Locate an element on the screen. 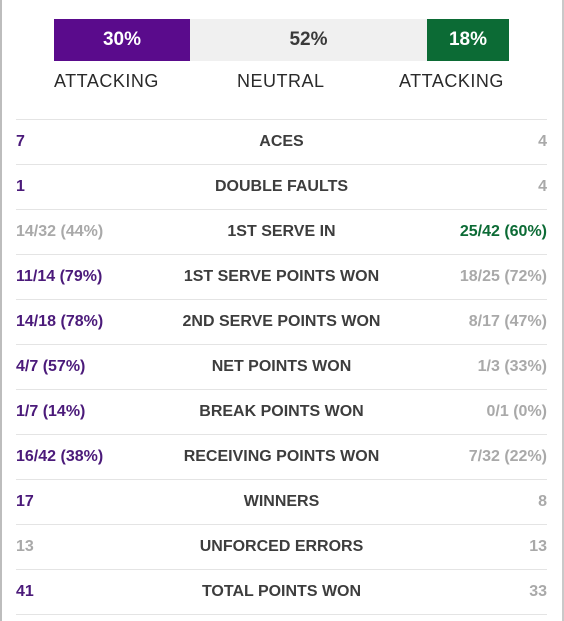 This screenshot has height=621, width=564. stat-label: UNFORCED ERRORS is located at coordinates (281, 546).